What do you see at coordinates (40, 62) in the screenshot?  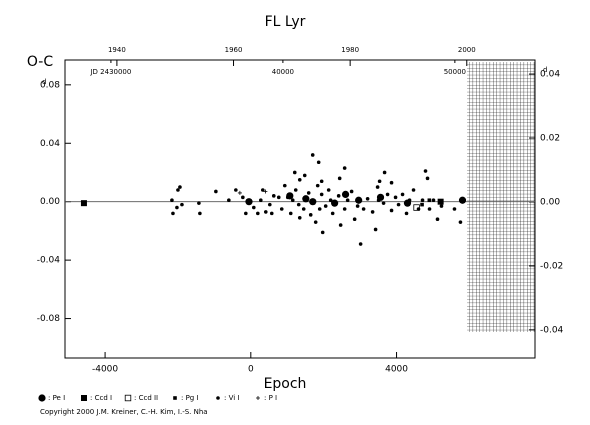 I see `y-axis-label: O-C` at bounding box center [40, 62].